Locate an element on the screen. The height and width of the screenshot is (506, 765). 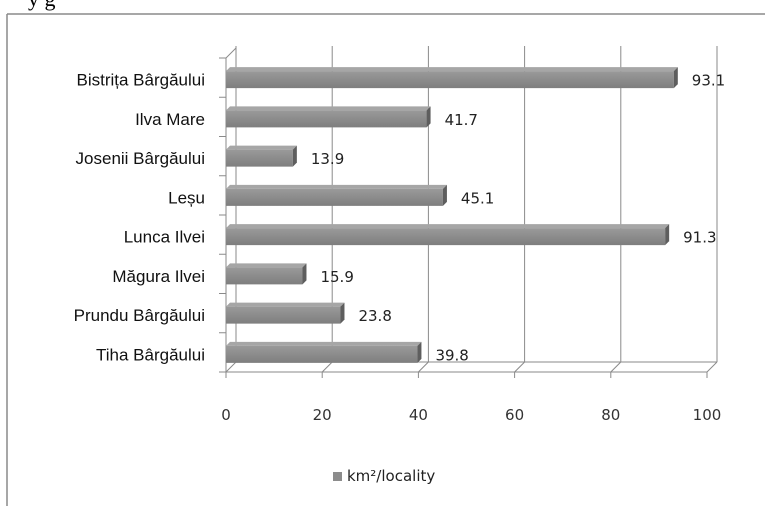
x-tick-label: 0 is located at coordinates (226, 415).